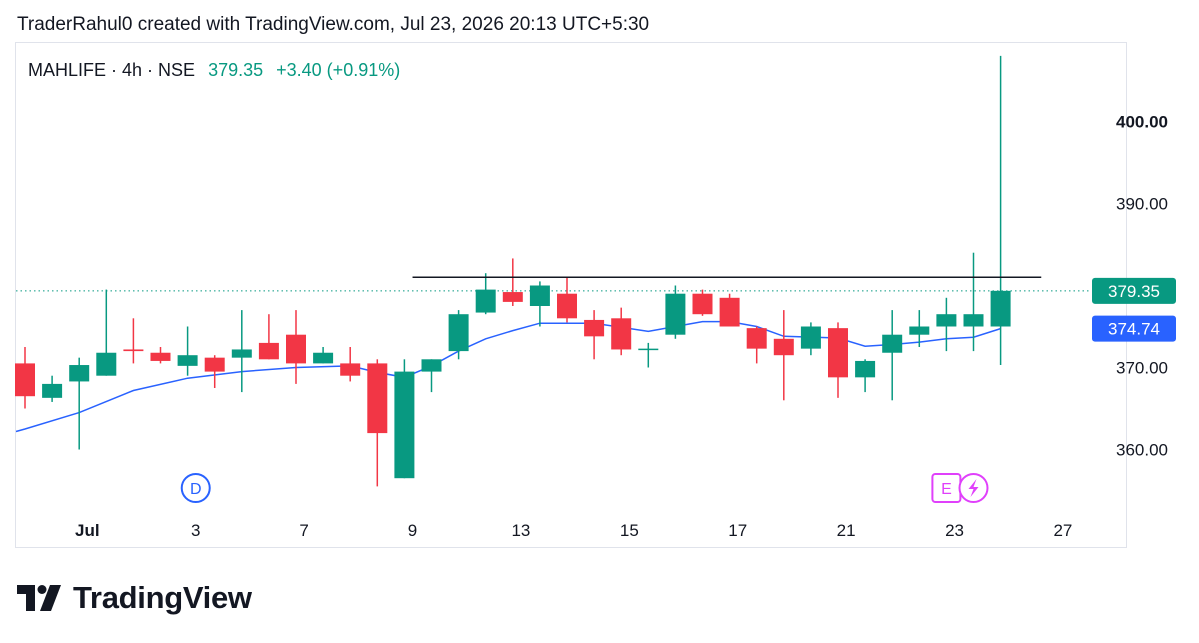 The image size is (1199, 643). What do you see at coordinates (1142, 368) in the screenshot?
I see `y-axis-tick-label: 370.00` at bounding box center [1142, 368].